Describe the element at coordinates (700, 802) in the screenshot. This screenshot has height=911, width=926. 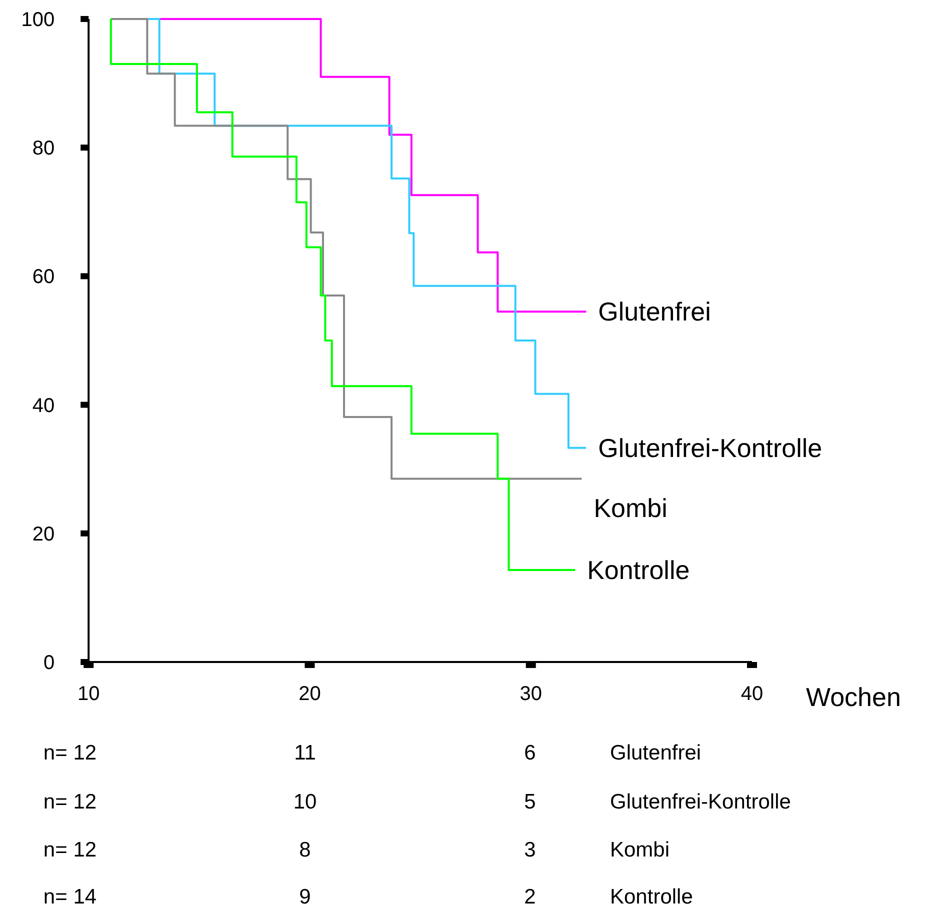
I see `text: Glutenfrei-Kontrolle` at that location.